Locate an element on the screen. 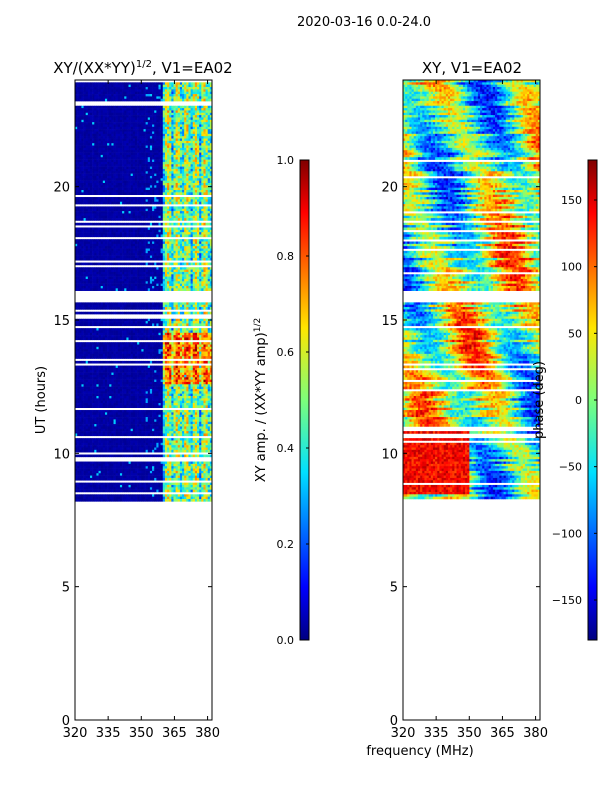 This screenshot has height=800, width=600. phase-heatmap is located at coordinates (472, 290).